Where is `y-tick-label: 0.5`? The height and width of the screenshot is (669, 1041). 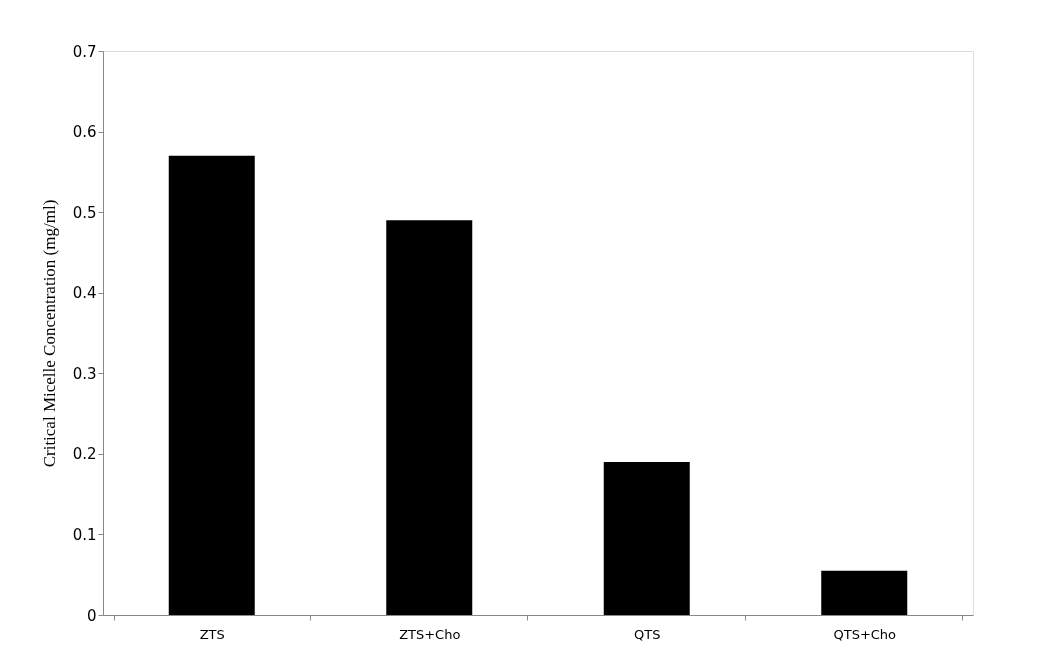 y-tick-label: 0.5 is located at coordinates (84, 212).